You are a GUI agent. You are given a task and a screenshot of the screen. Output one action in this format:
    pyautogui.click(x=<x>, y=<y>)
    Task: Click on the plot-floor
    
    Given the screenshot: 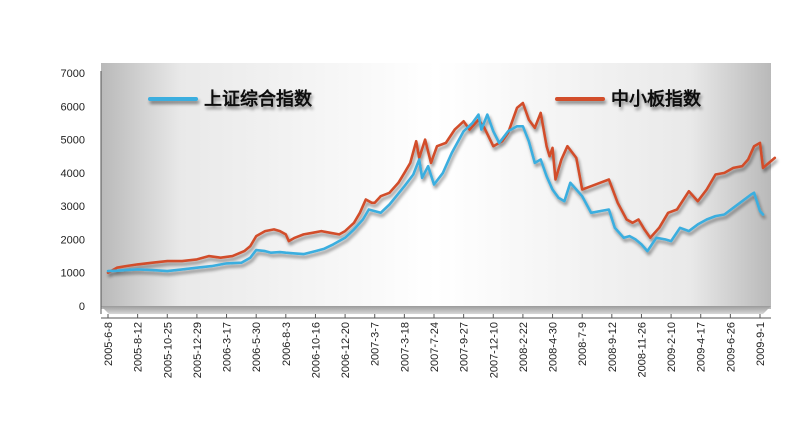 What is the action you would take?
    pyautogui.click(x=436, y=310)
    